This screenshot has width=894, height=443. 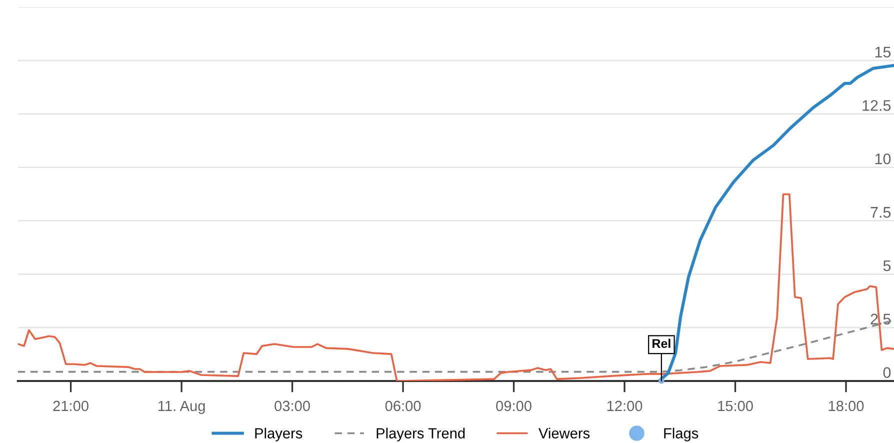 What do you see at coordinates (514, 406) in the screenshot?
I see `x-tick-label: 09:00` at bounding box center [514, 406].